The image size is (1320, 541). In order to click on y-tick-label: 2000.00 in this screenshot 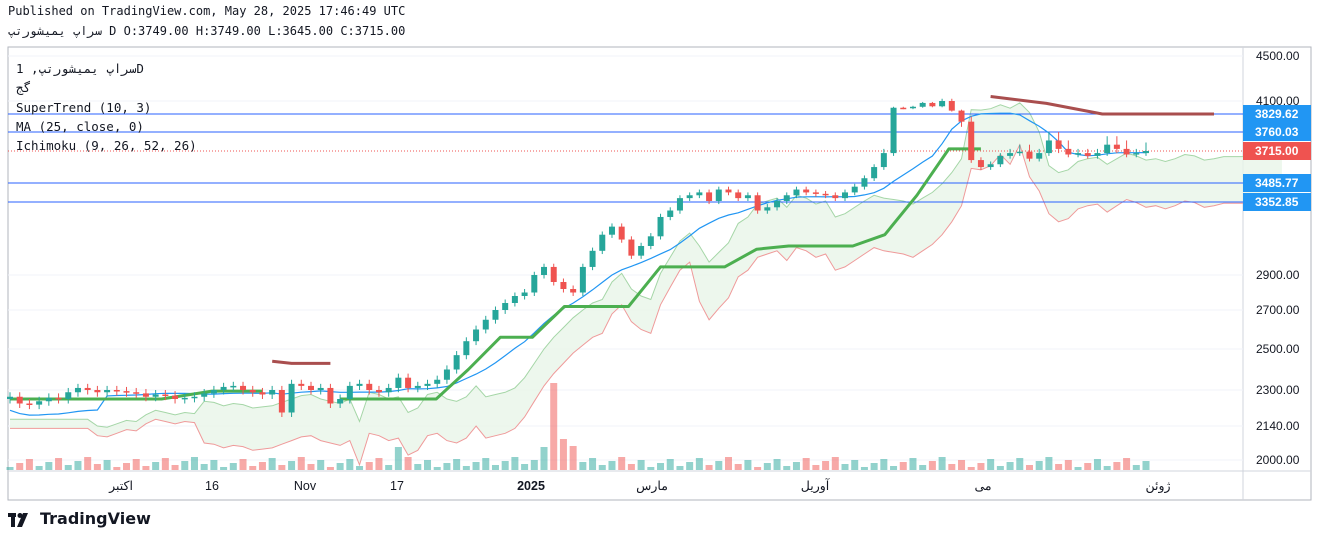, I will do `click(1278, 460)`.